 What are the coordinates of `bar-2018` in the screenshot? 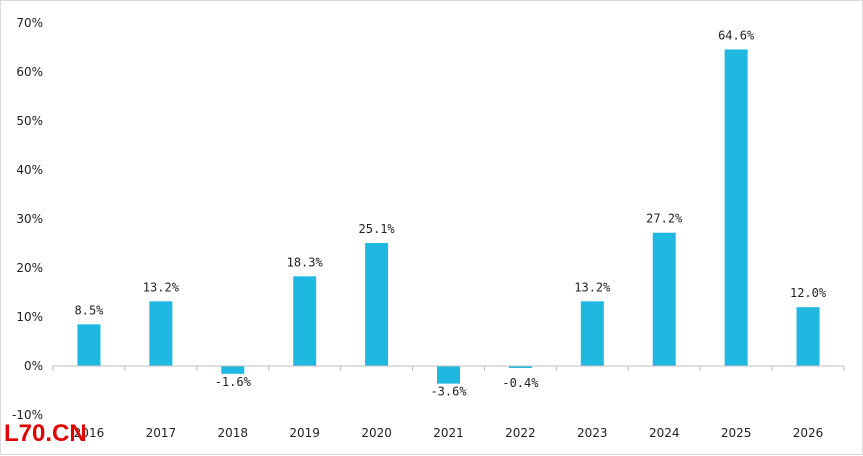 It's located at (233, 370).